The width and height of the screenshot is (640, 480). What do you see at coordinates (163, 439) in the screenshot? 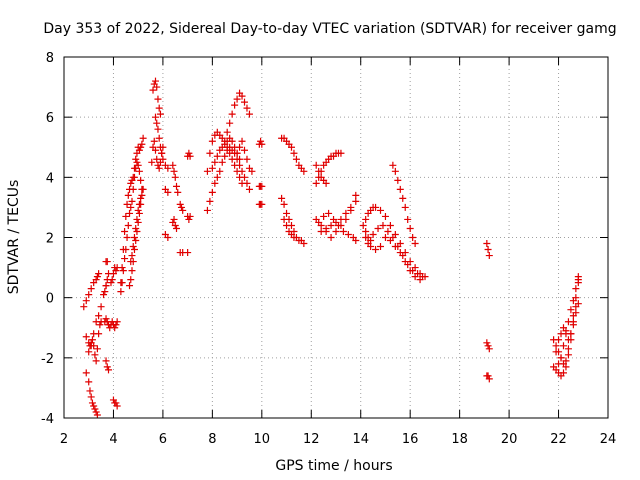
I see `x-tick-label: 6` at bounding box center [163, 439].